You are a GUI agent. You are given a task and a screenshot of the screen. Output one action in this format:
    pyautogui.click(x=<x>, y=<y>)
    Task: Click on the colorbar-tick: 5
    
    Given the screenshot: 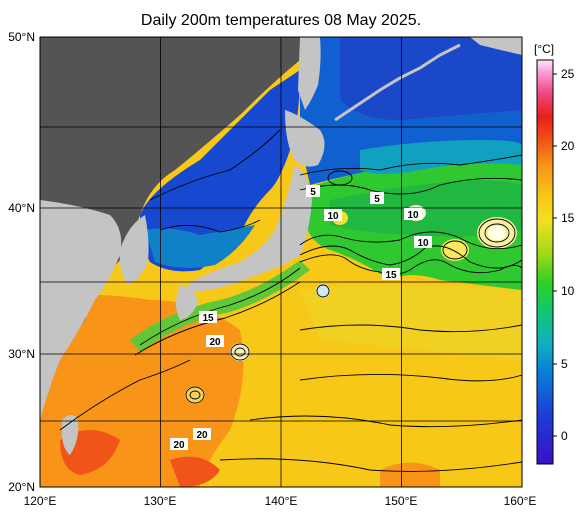 What is the action you would take?
    pyautogui.click(x=564, y=364)
    